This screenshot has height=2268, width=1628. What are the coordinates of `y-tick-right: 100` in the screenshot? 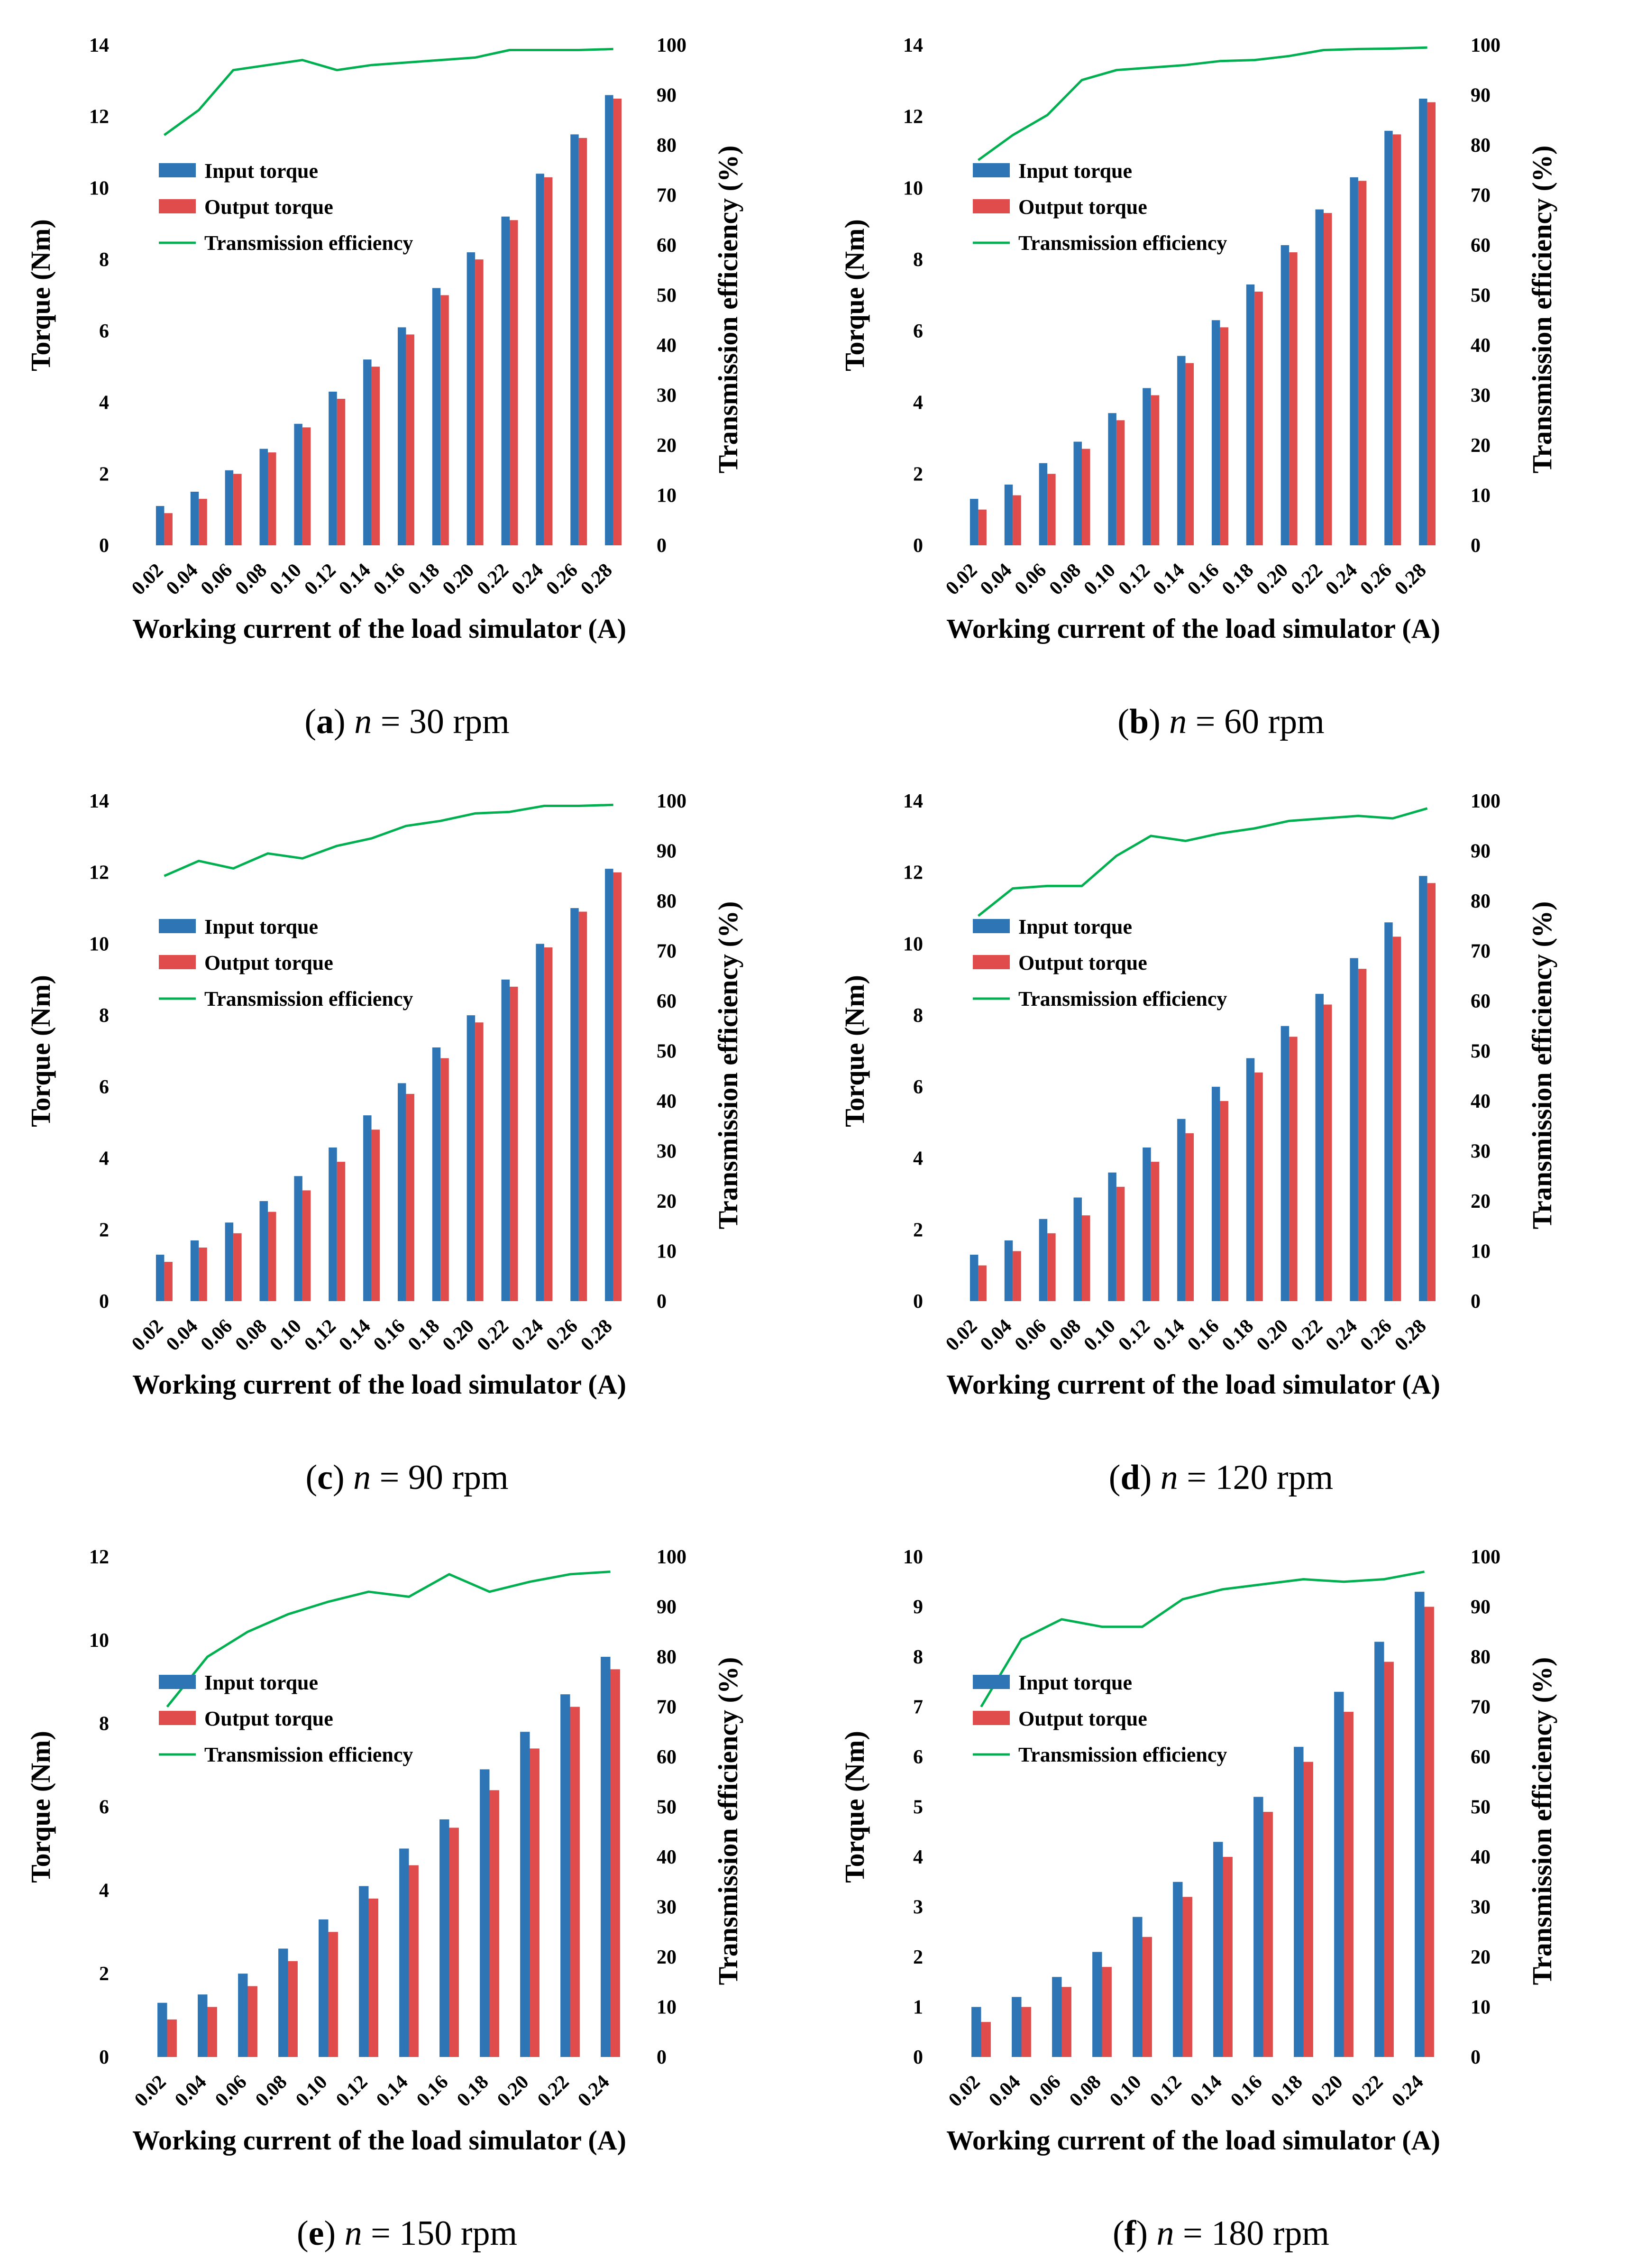 It's located at (1485, 1557).